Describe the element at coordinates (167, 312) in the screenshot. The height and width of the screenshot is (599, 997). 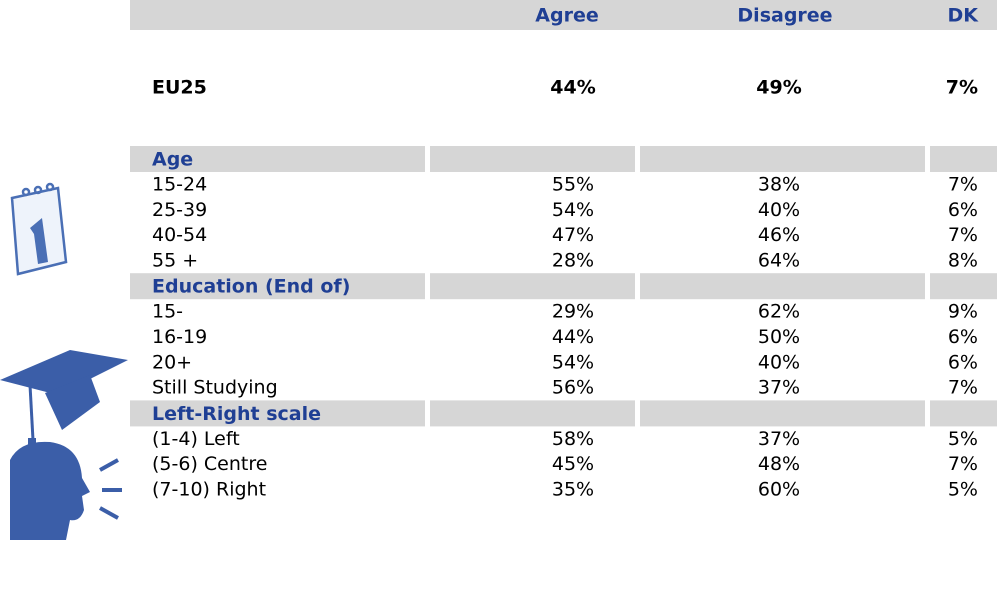
I see `row-label: 15-` at that location.